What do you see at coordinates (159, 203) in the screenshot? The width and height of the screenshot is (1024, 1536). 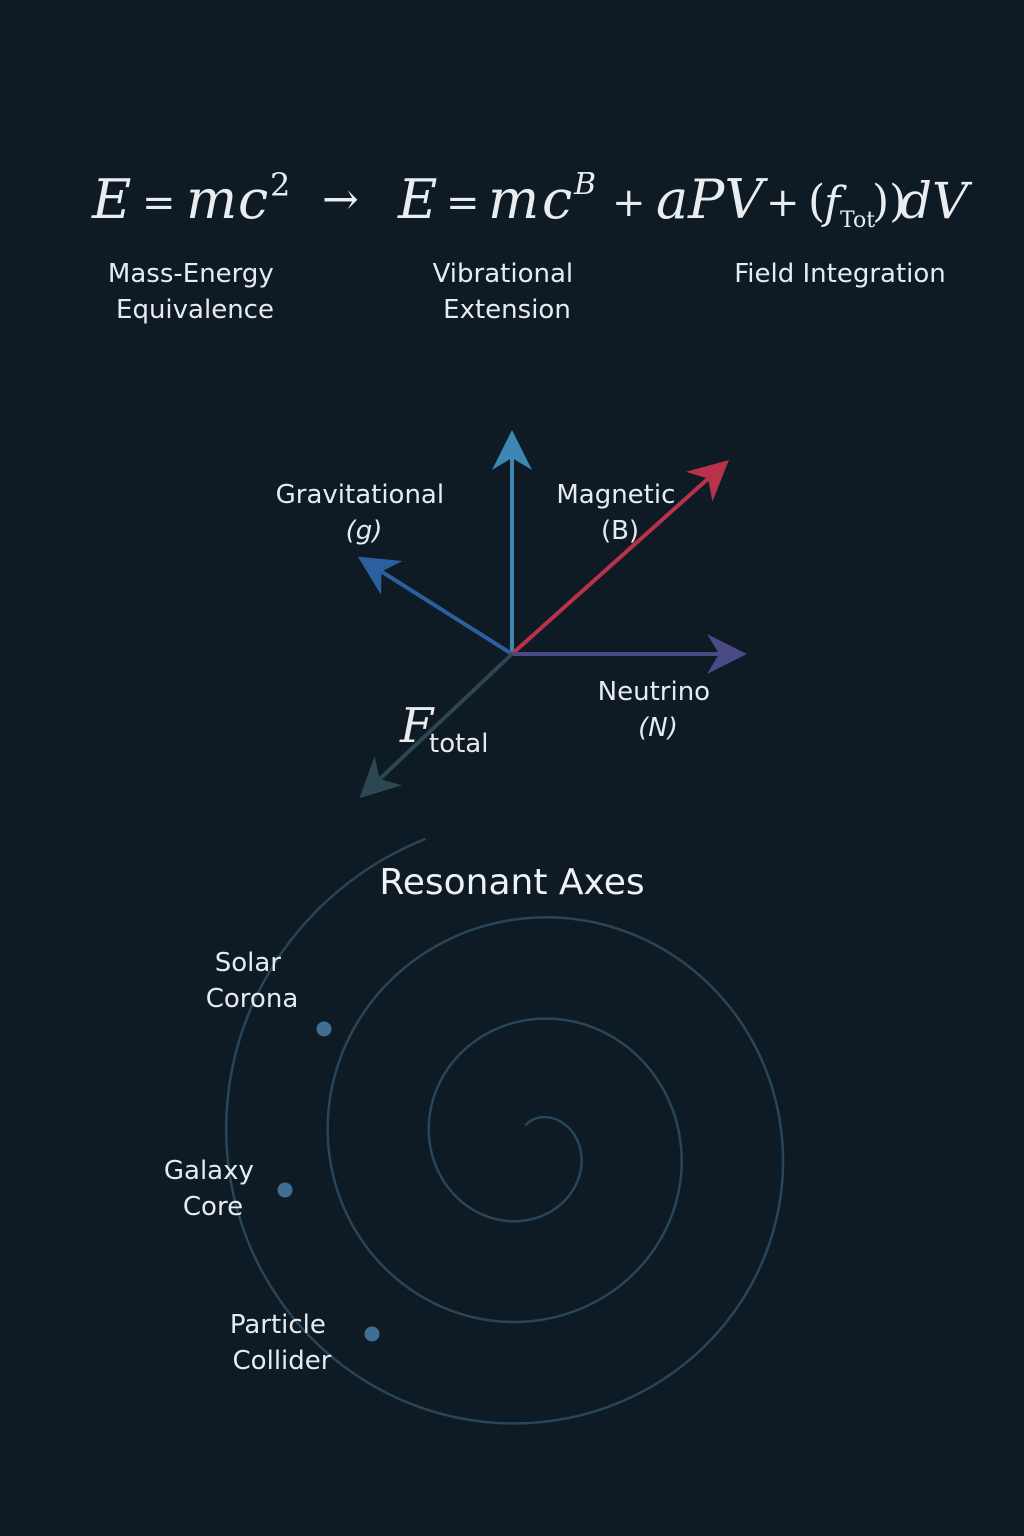 I see `eq-left-equals: =` at bounding box center [159, 203].